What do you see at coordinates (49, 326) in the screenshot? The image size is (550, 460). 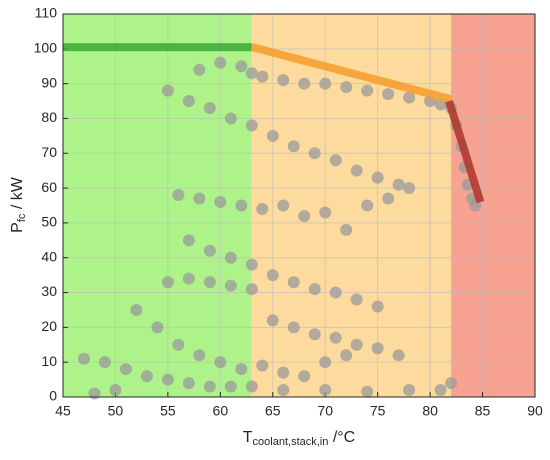 I see `y-tick-label: 20` at bounding box center [49, 326].